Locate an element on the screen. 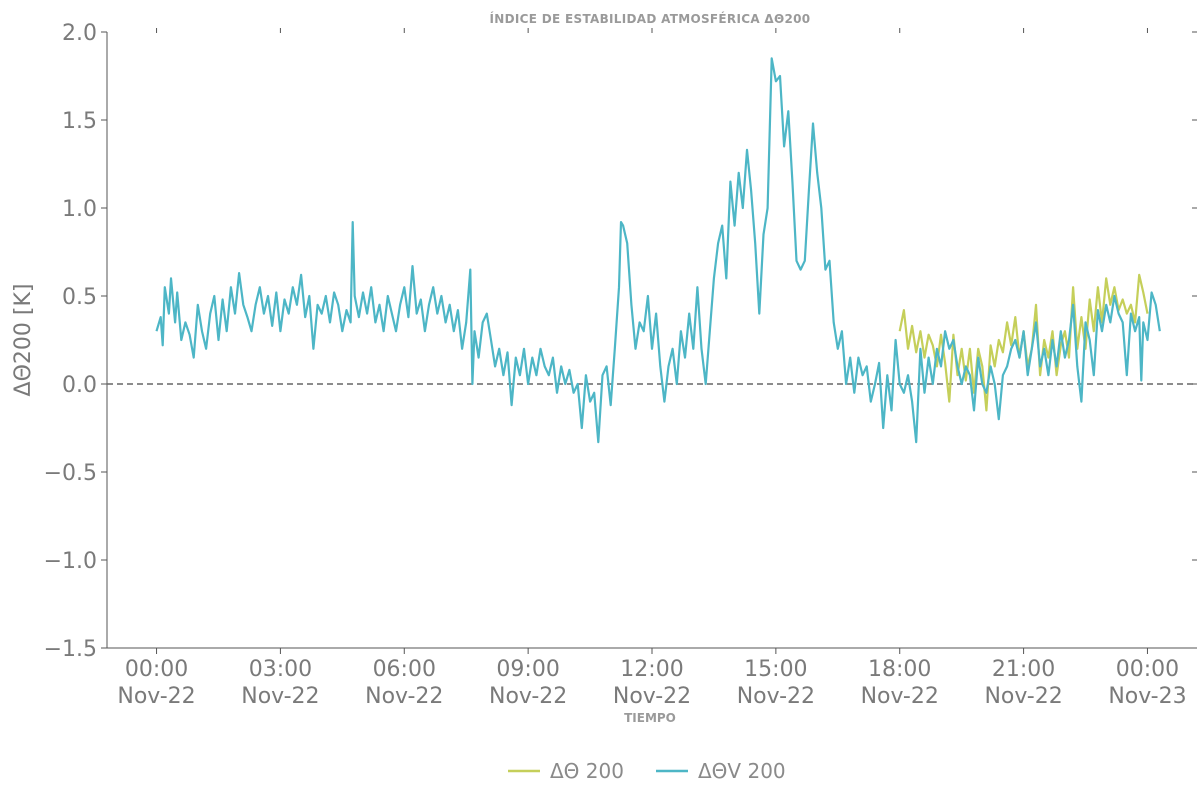  legend: ΔΘ 200 ΔΘV 200 is located at coordinates (647, 771).